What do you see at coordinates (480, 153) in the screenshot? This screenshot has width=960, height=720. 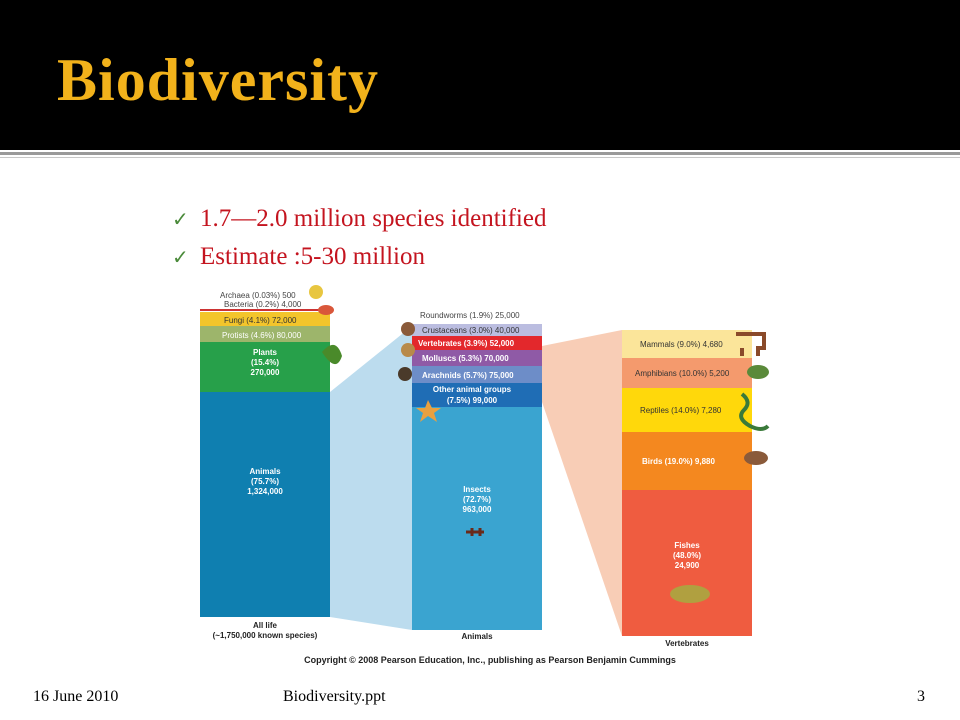 I see `title-divider` at bounding box center [480, 153].